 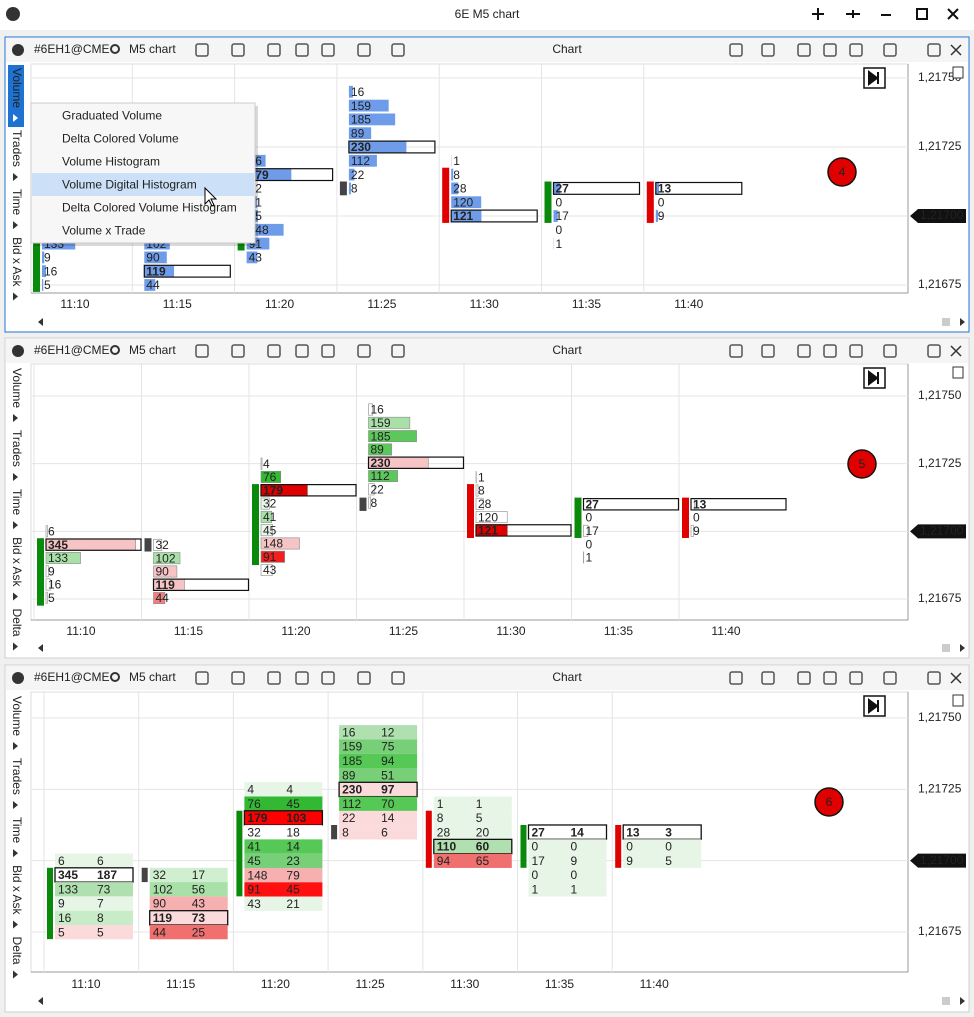 What do you see at coordinates (885, 14) in the screenshot?
I see `window-buttons` at bounding box center [885, 14].